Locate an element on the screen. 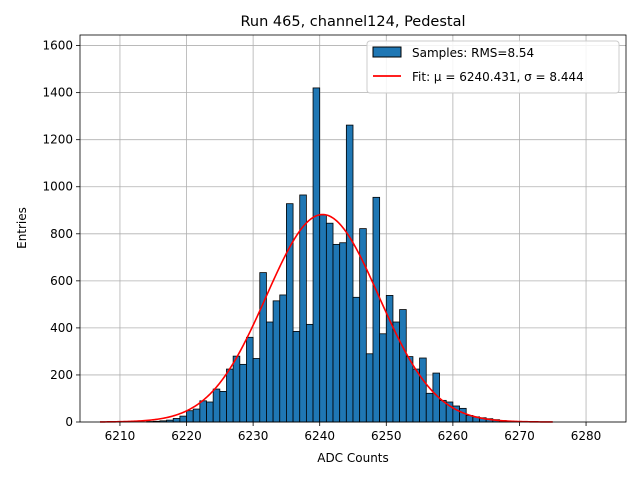 Image resolution: width=640 pixels, height=480 pixels. x-axis-label: ADC Counts is located at coordinates (353, 458).